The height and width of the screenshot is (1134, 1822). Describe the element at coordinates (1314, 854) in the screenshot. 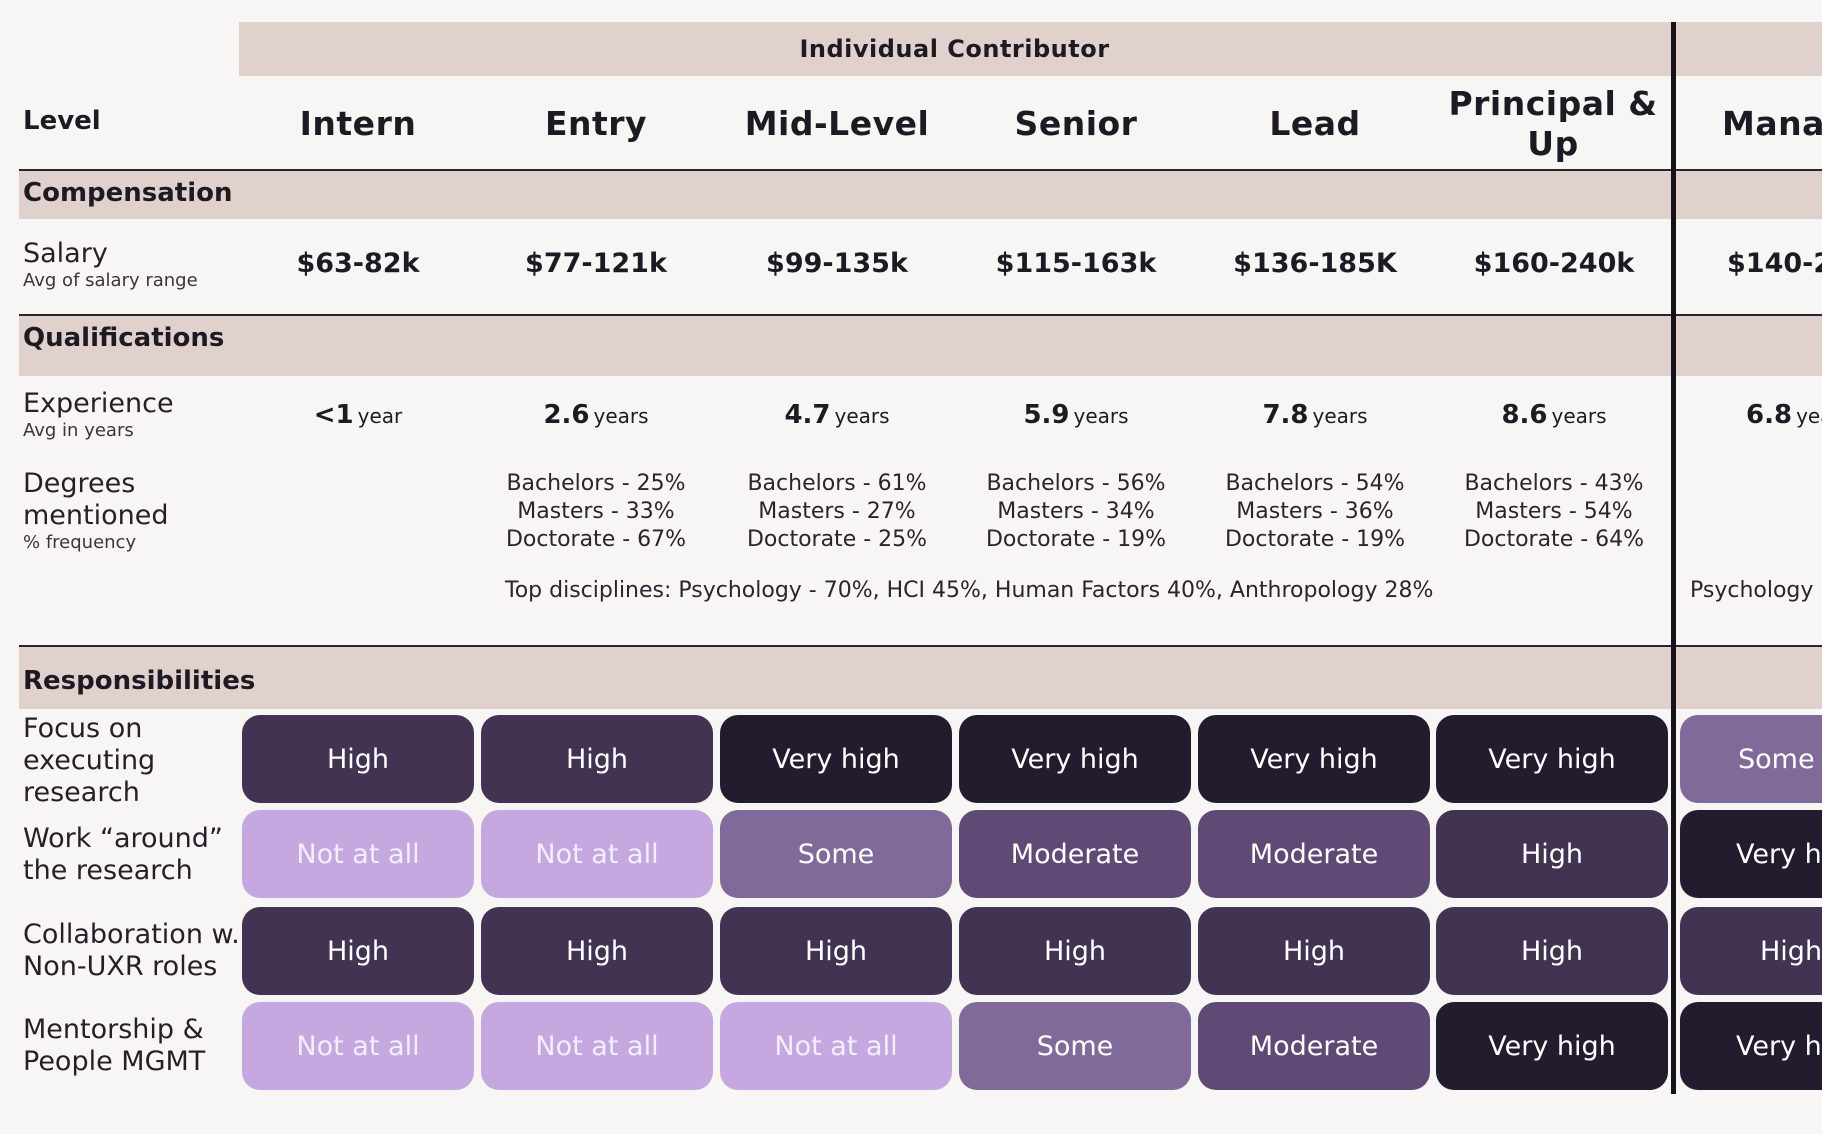

I see `level-pill: Moderate` at that location.